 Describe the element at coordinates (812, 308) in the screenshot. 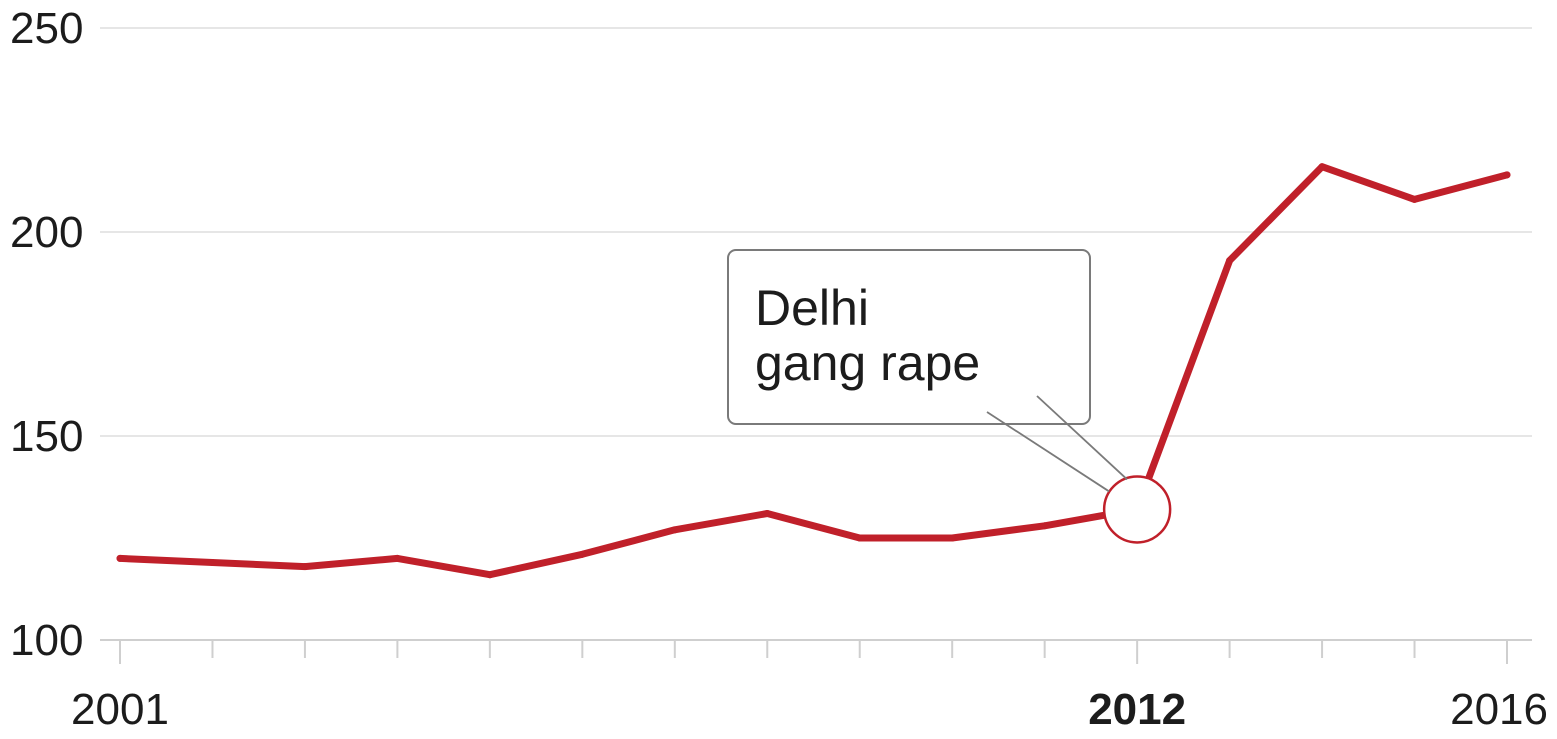

I see `annotation-text-line: Delhi` at that location.